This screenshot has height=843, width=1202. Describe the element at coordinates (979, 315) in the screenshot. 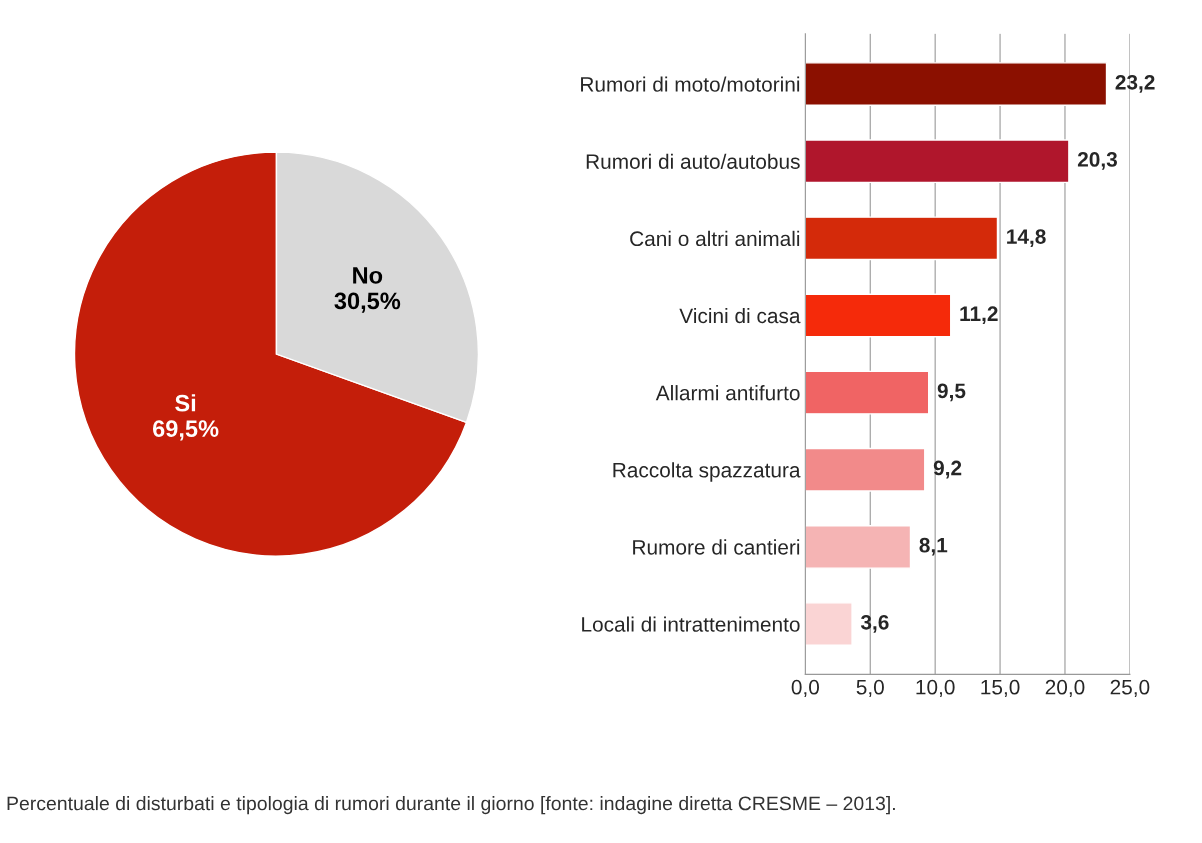

I see `data-label: 11,2` at that location.